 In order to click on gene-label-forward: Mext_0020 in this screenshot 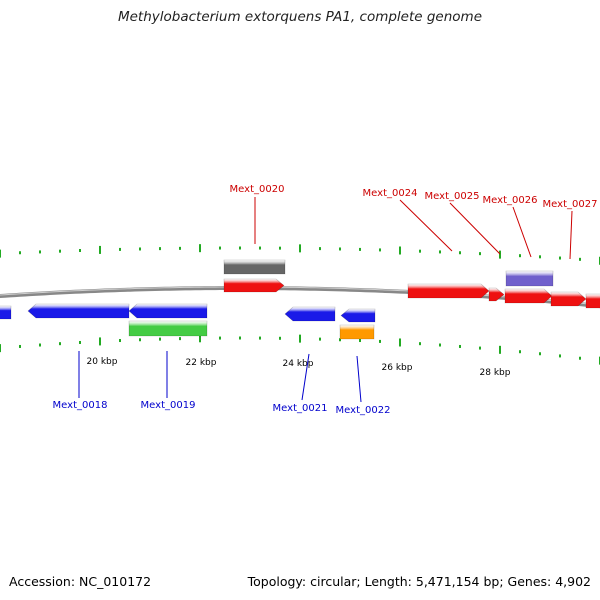, I will do `click(257, 189)`.